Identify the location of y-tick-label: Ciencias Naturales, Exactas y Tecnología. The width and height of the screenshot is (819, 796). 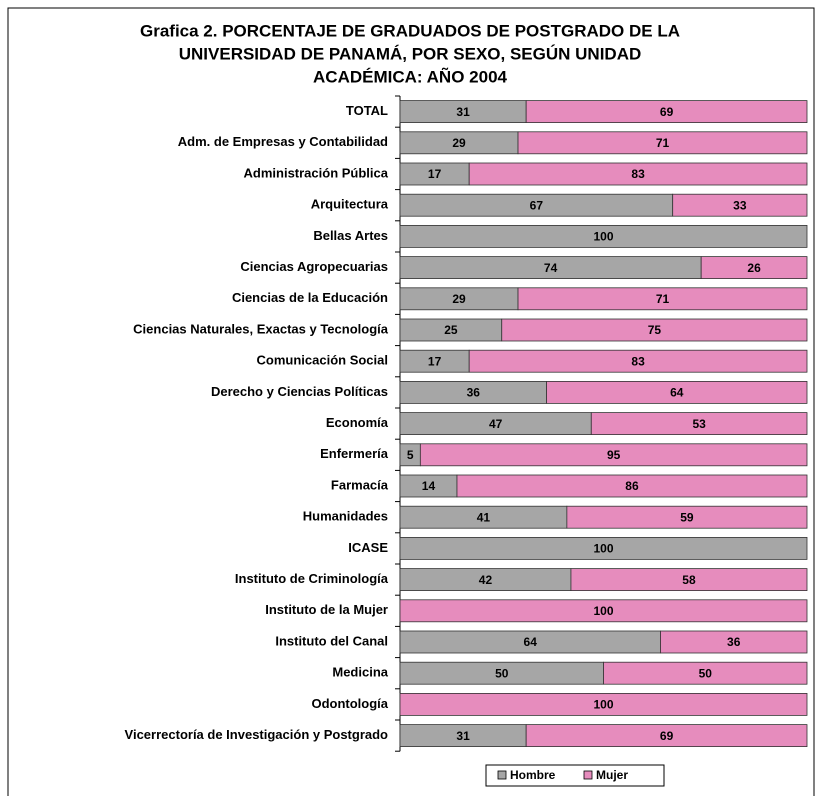
(261, 328).